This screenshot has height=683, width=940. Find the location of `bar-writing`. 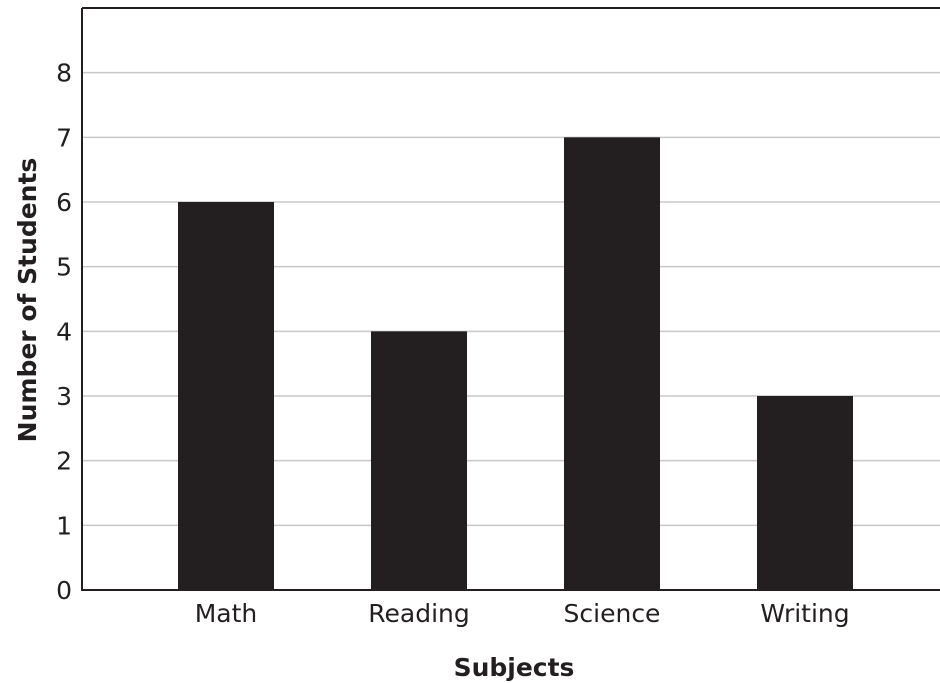

bar-writing is located at coordinates (805, 493).